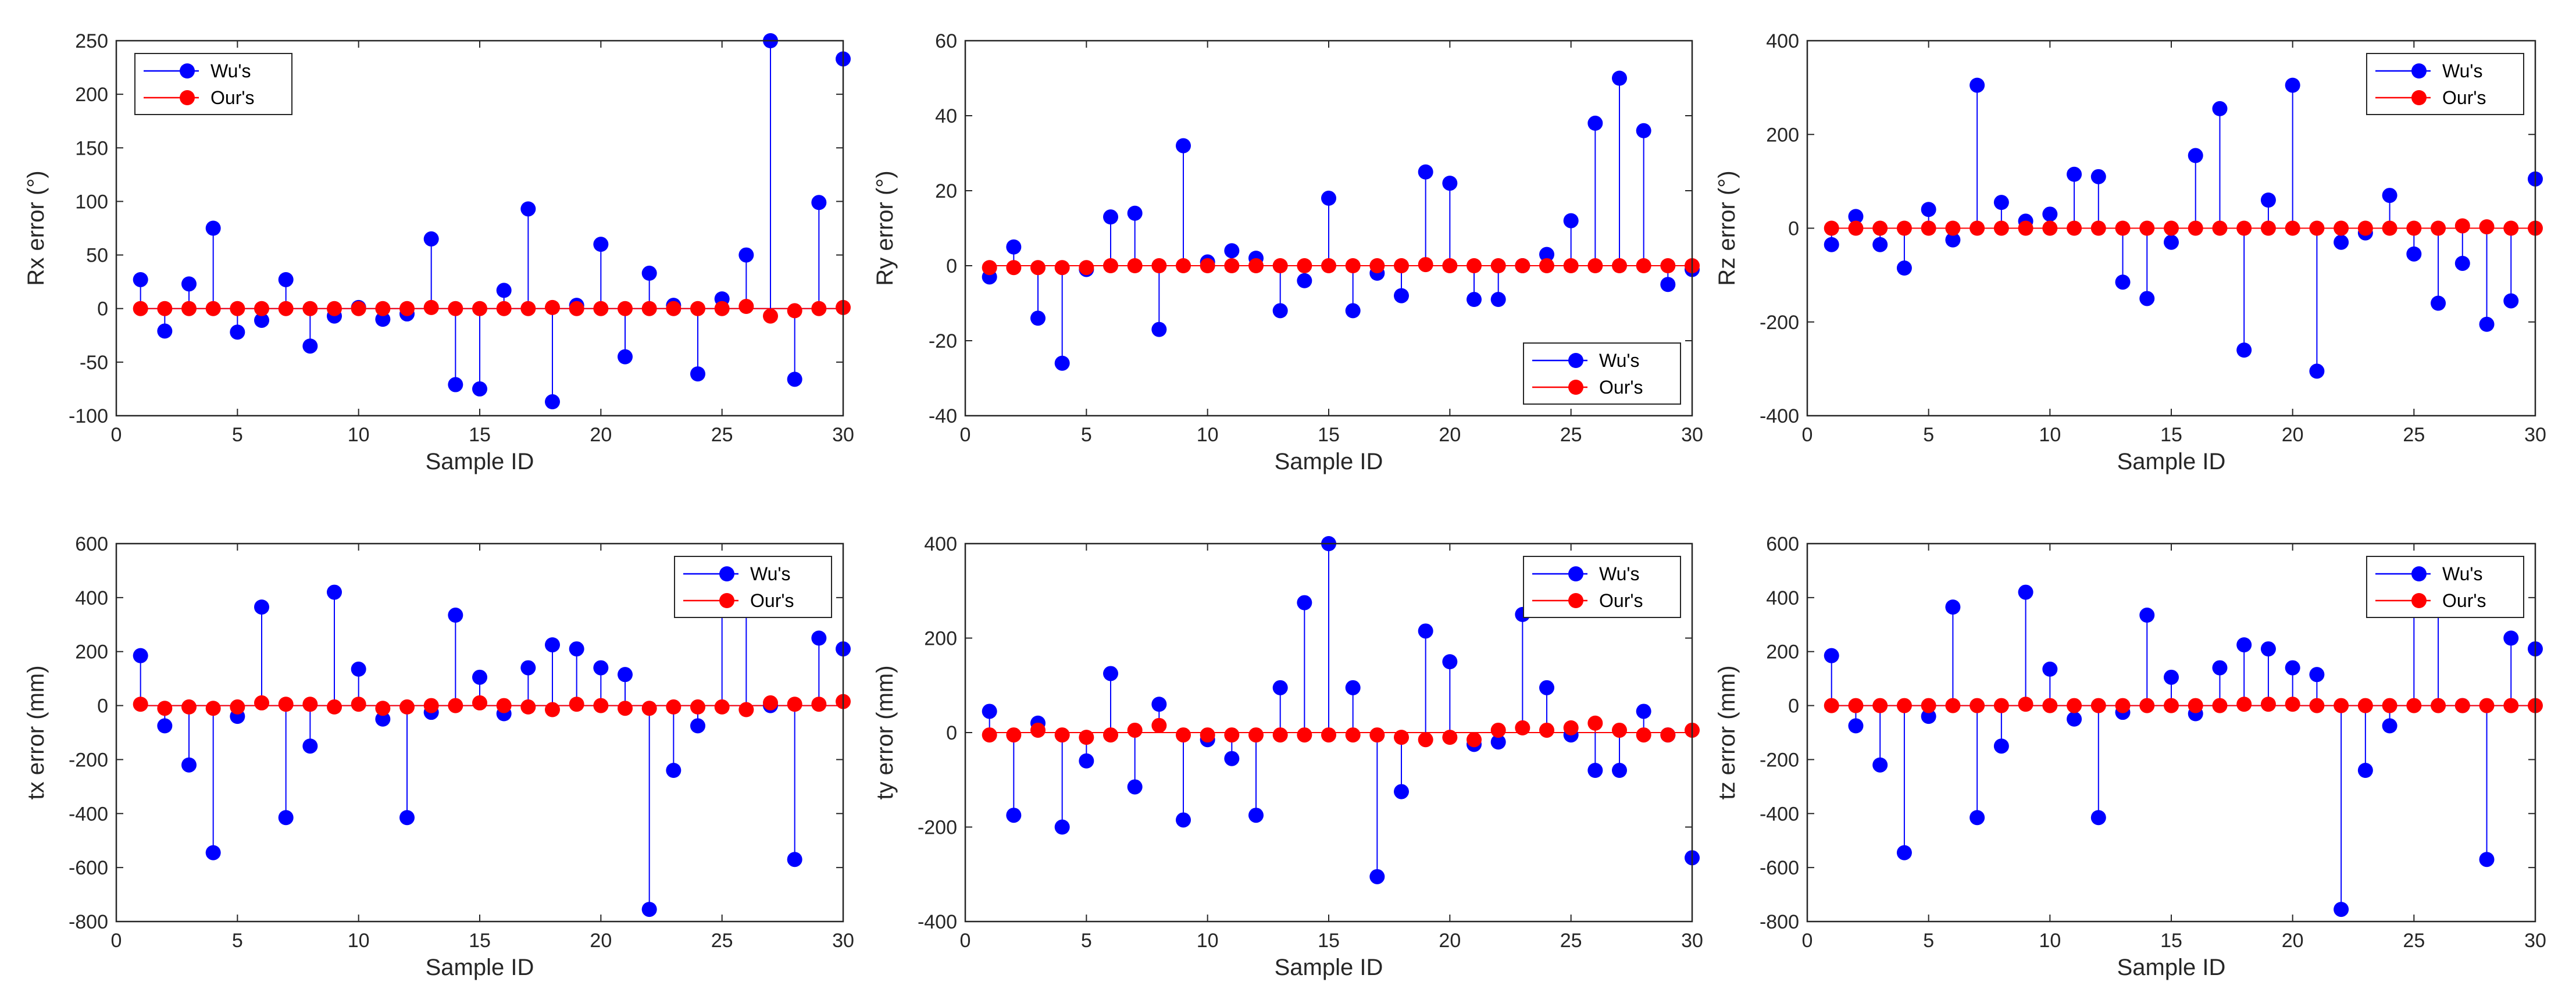 The height and width of the screenshot is (1007, 2576). What do you see at coordinates (885, 732) in the screenshot?
I see `y-axis-label: ty error (mm)` at bounding box center [885, 732].